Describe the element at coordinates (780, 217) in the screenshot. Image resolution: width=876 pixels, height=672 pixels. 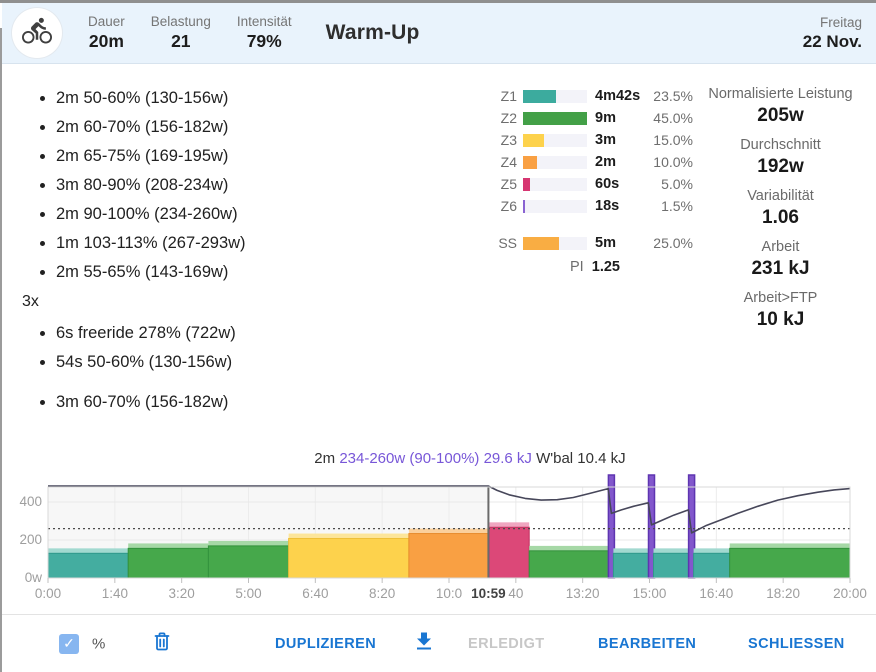
I see `stat-value: 1.06` at that location.